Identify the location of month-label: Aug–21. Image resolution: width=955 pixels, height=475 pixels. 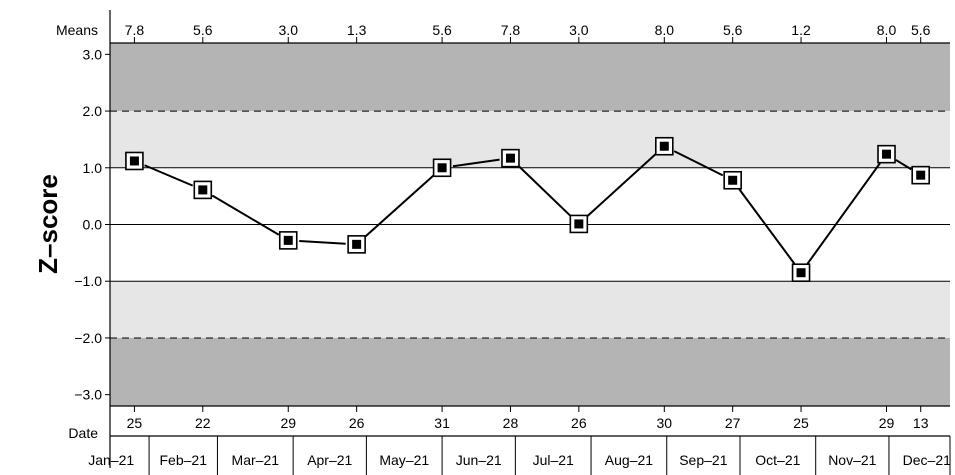
(629, 460).